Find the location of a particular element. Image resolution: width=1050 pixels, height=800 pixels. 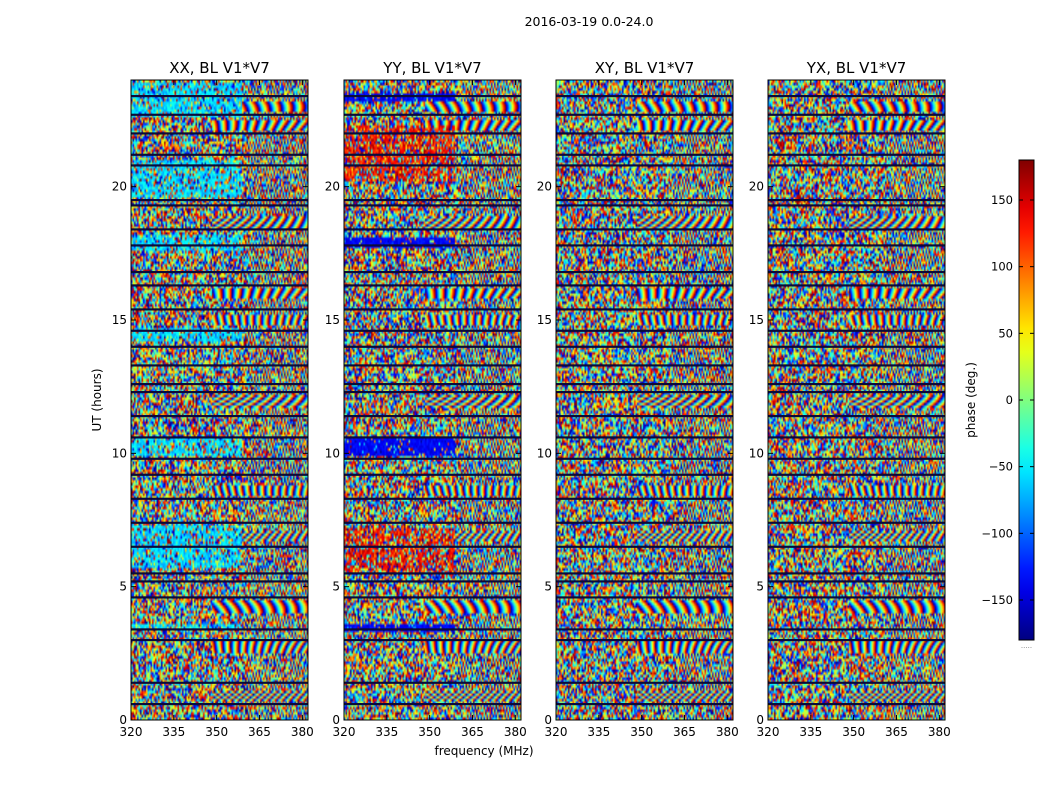

panel-title: XX, BL V1*V7 is located at coordinates (219, 68).